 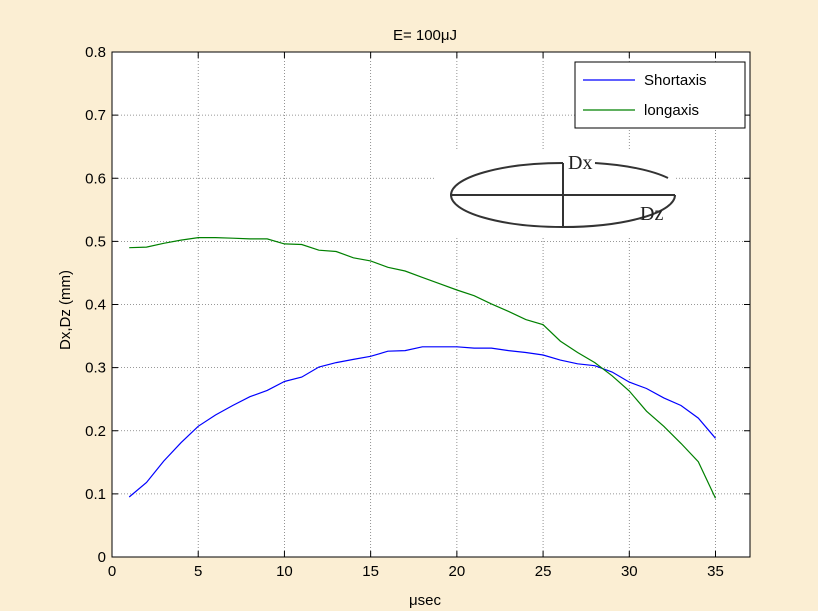 What do you see at coordinates (95, 494) in the screenshot?
I see `y-tick-label: 0.1` at bounding box center [95, 494].